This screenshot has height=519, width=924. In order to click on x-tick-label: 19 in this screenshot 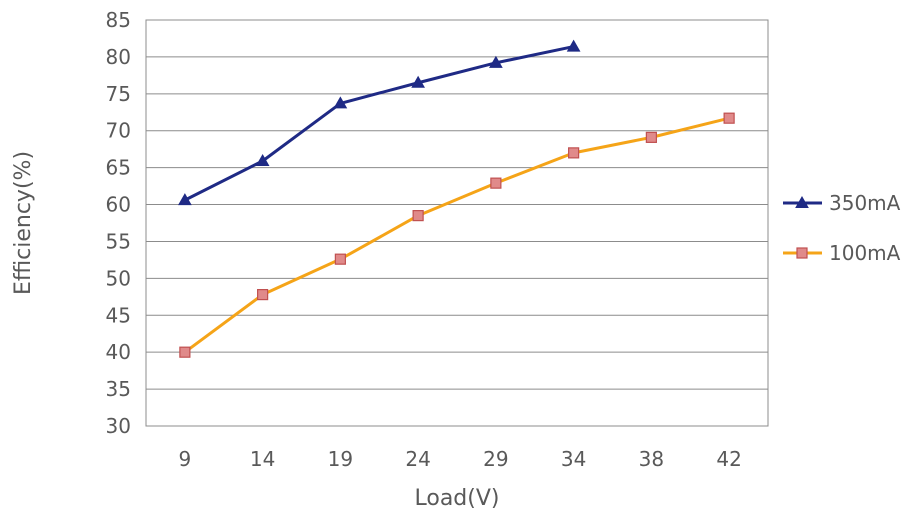, I will do `click(340, 459)`.